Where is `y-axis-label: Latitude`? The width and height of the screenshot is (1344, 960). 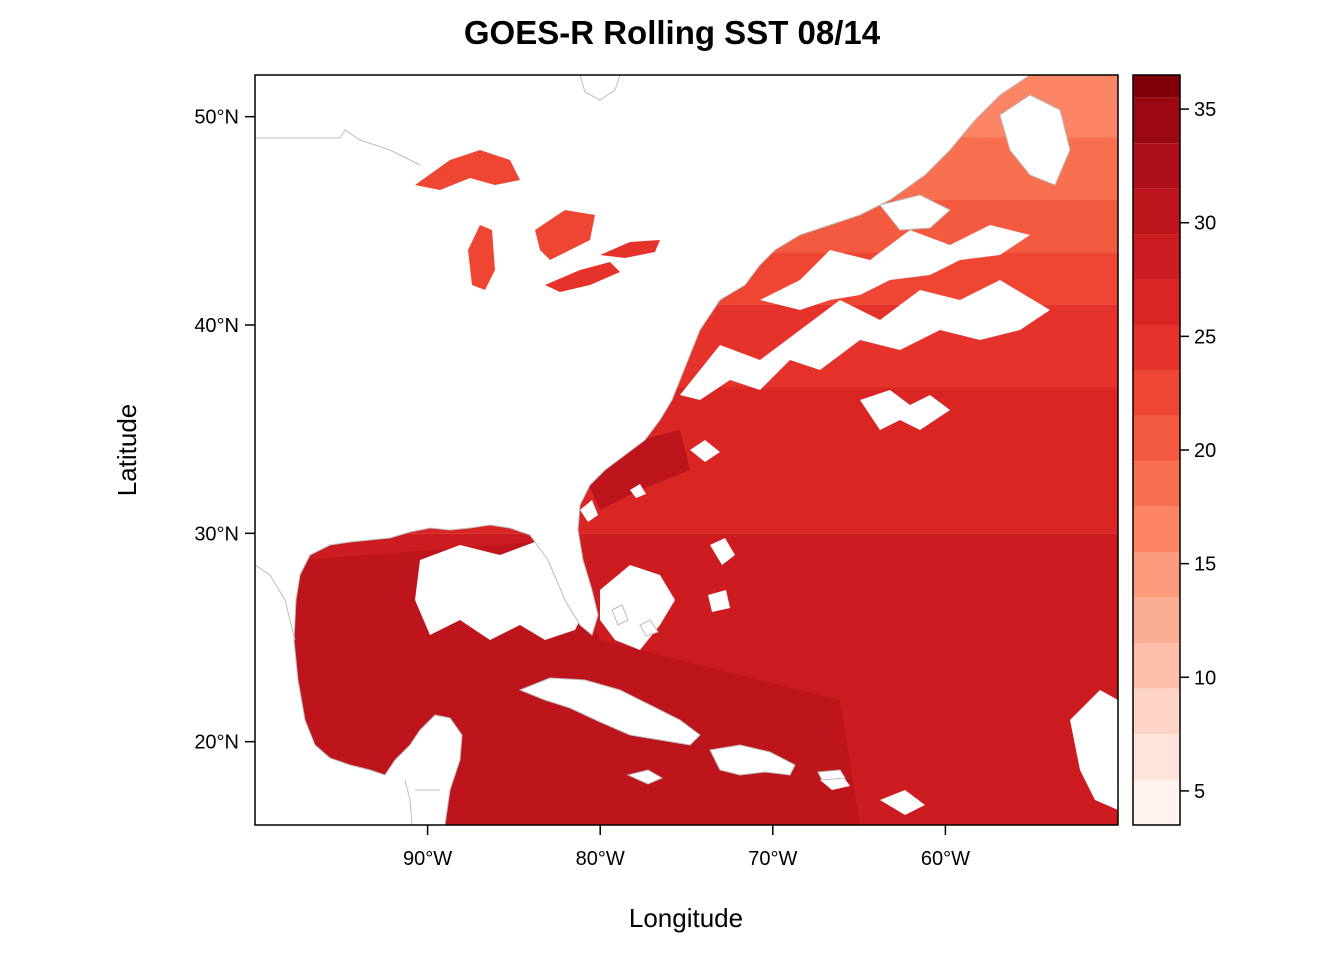 y-axis-label: Latitude is located at coordinates (127, 450).